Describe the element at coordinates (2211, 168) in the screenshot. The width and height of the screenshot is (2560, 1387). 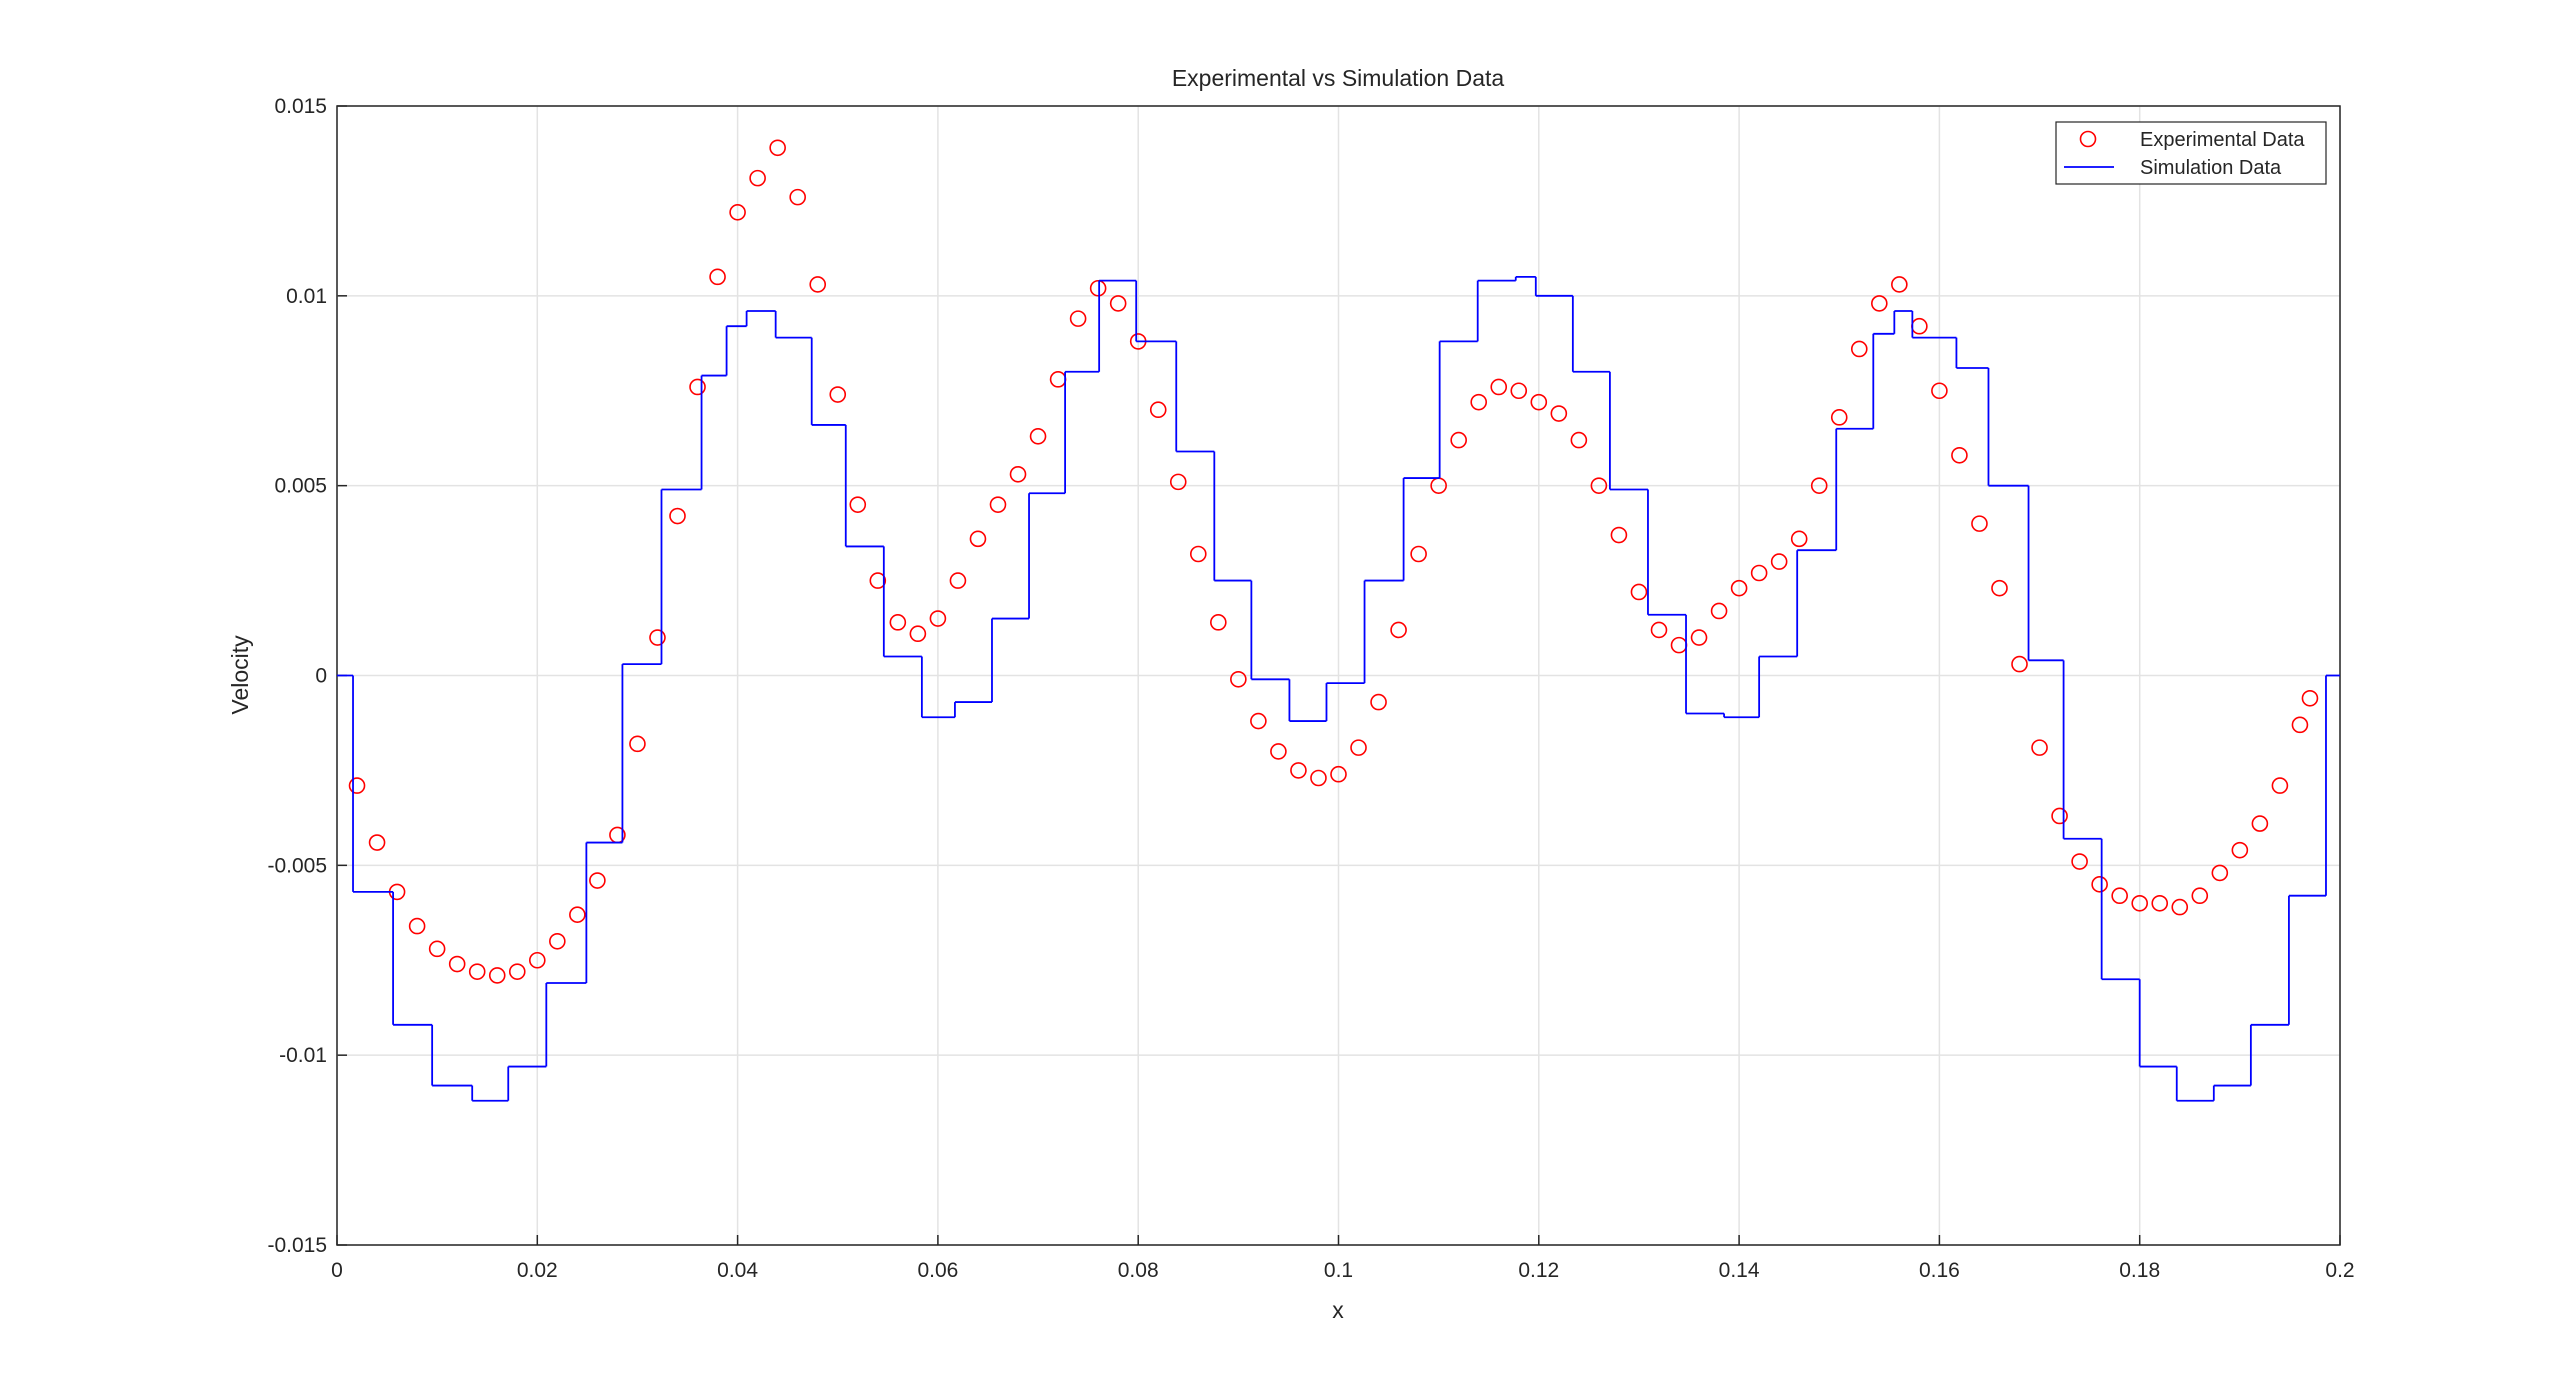
I see `legend-label: Simulation Data` at that location.